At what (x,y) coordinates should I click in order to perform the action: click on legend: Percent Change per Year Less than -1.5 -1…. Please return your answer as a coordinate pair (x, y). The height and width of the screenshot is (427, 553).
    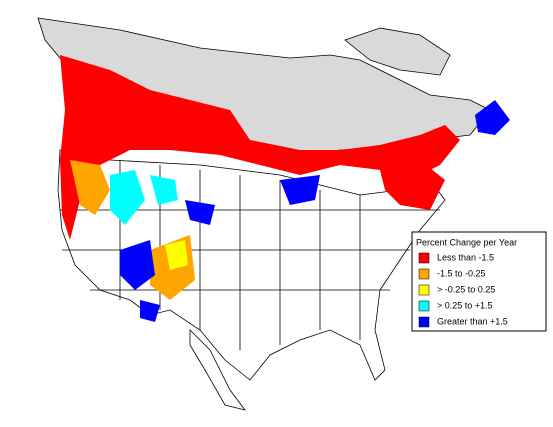
    Looking at the image, I should click on (479, 281).